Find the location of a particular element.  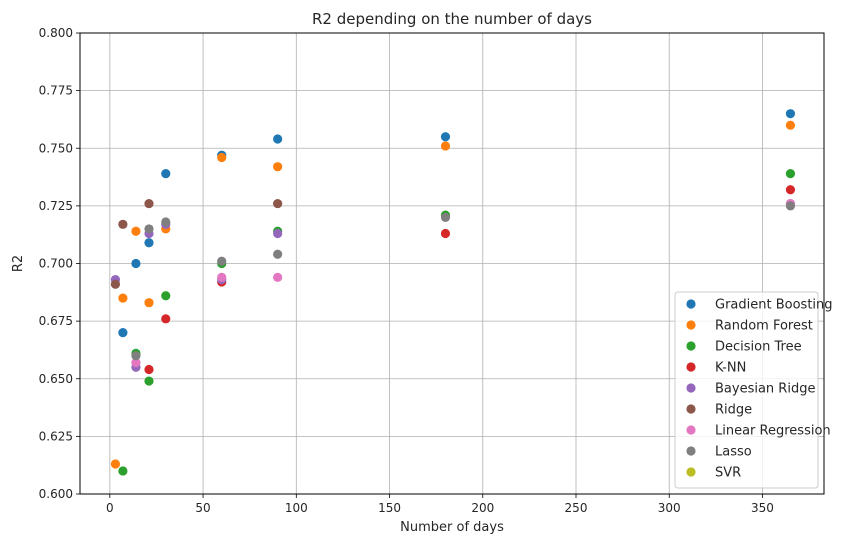

x-axis-label: Number of days is located at coordinates (452, 527).